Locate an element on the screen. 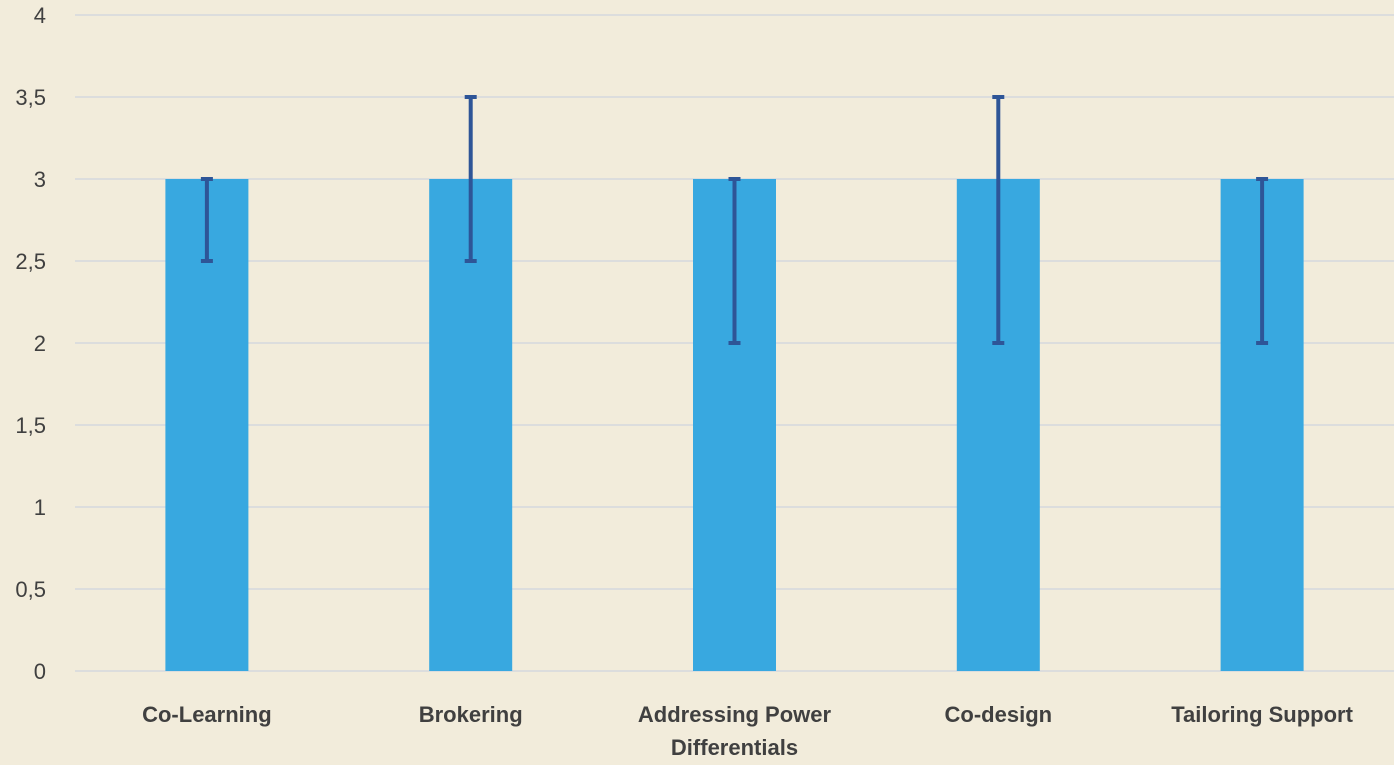 This screenshot has width=1394, height=765. x-tick-label: Co-design is located at coordinates (999, 714).